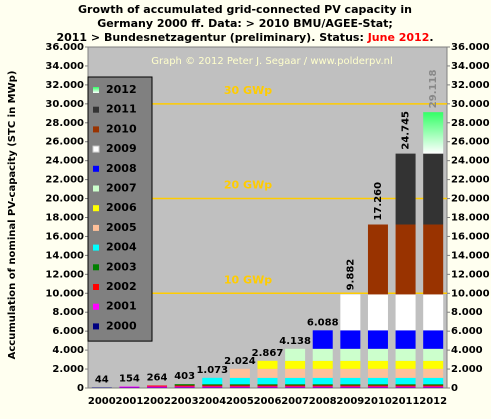  What do you see at coordinates (248, 279) in the screenshot?
I see `reference-label: 10 GWp` at bounding box center [248, 279].